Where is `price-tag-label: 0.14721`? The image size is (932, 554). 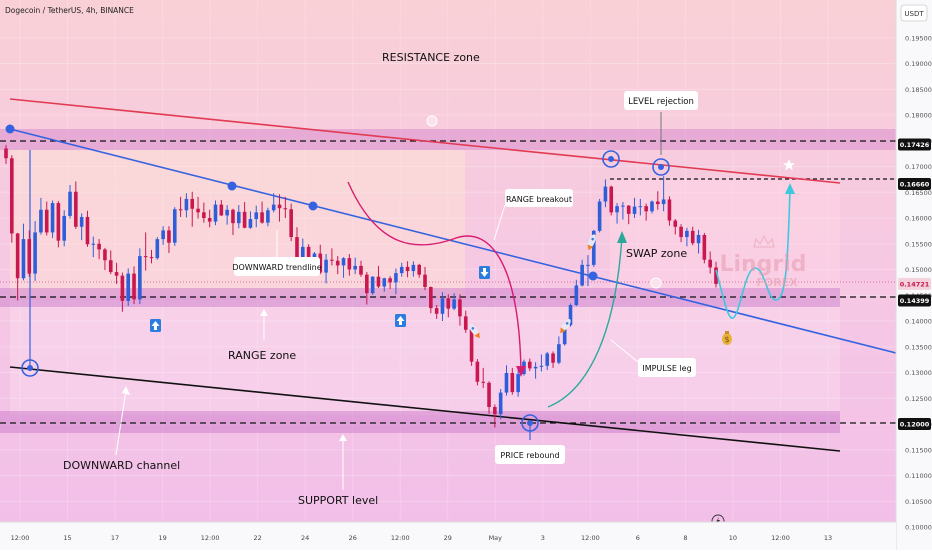
price-tag-label: 0.14721 is located at coordinates (915, 284).